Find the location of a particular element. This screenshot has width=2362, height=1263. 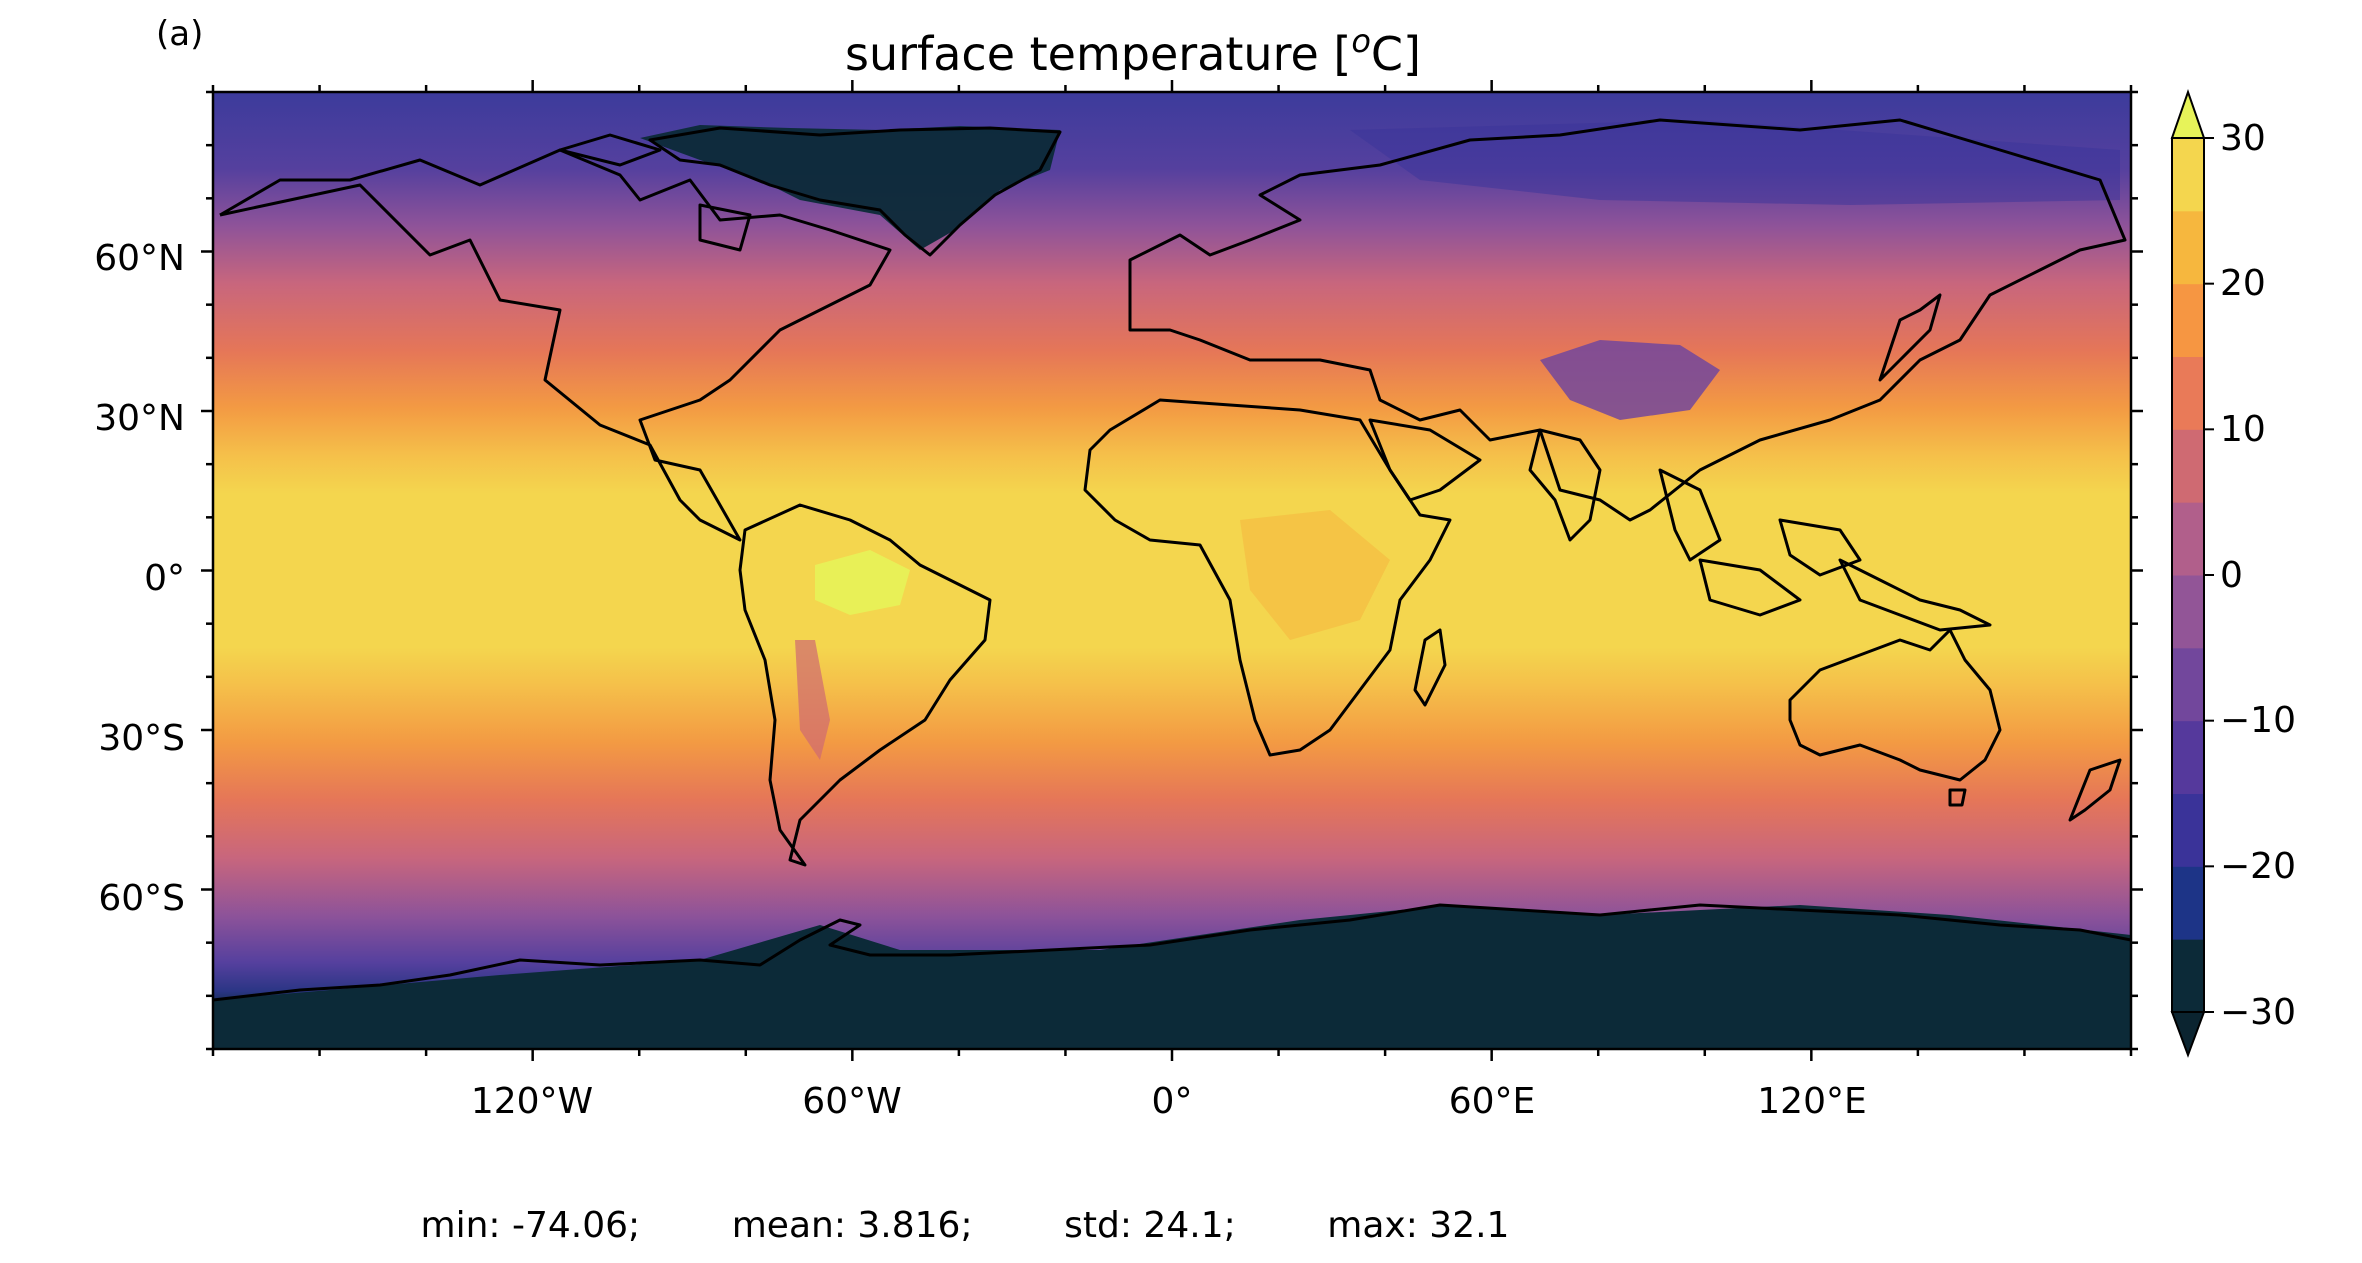

colorbar-tick-label: −20 is located at coordinates (2258, 866).